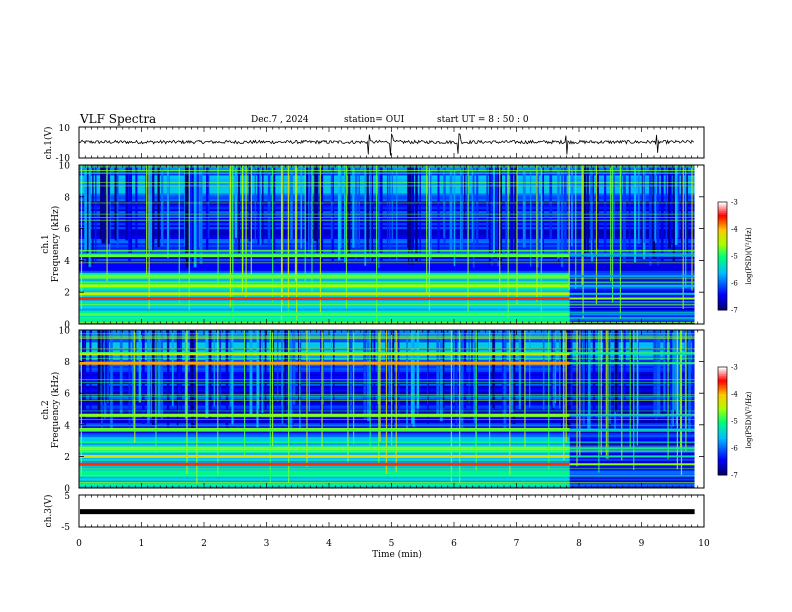 Image resolution: width=792 pixels, height=612 pixels. Describe the element at coordinates (67, 326) in the screenshot. I see `ch1-spec-ytick-label: 0` at that location.